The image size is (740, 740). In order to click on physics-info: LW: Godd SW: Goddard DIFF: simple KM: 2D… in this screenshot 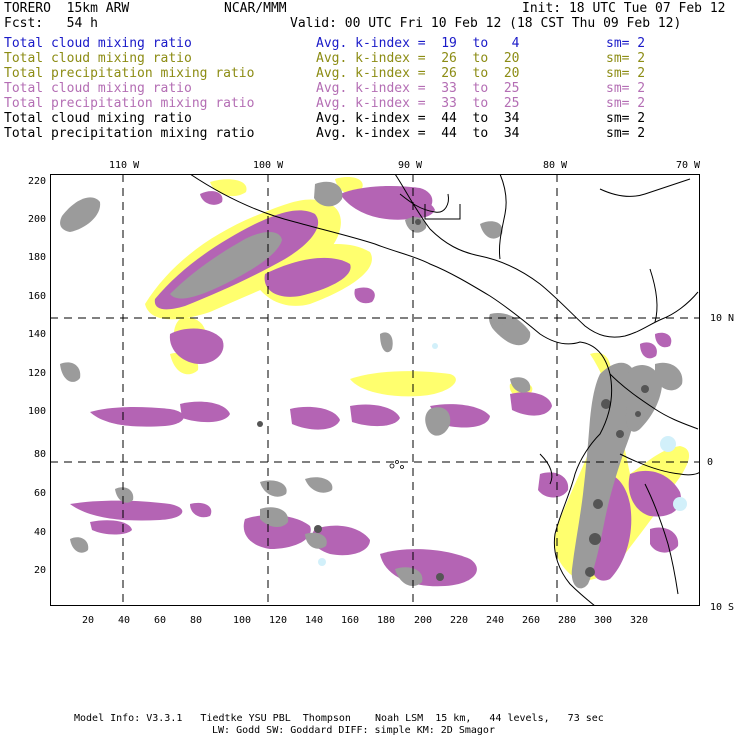, I will do `click(353, 730)`.